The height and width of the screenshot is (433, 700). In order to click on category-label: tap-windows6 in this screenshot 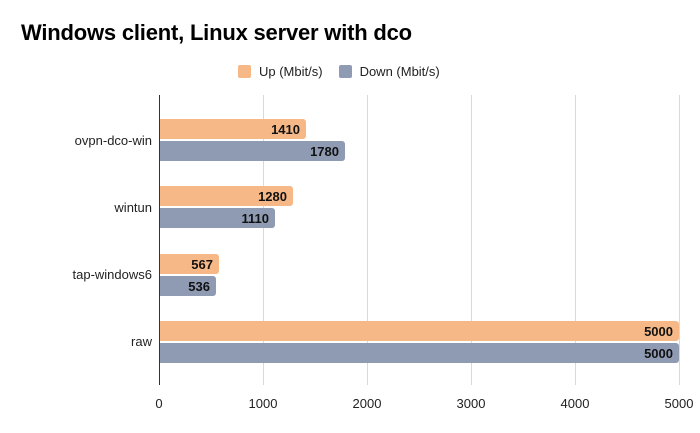, I will do `click(112, 274)`.